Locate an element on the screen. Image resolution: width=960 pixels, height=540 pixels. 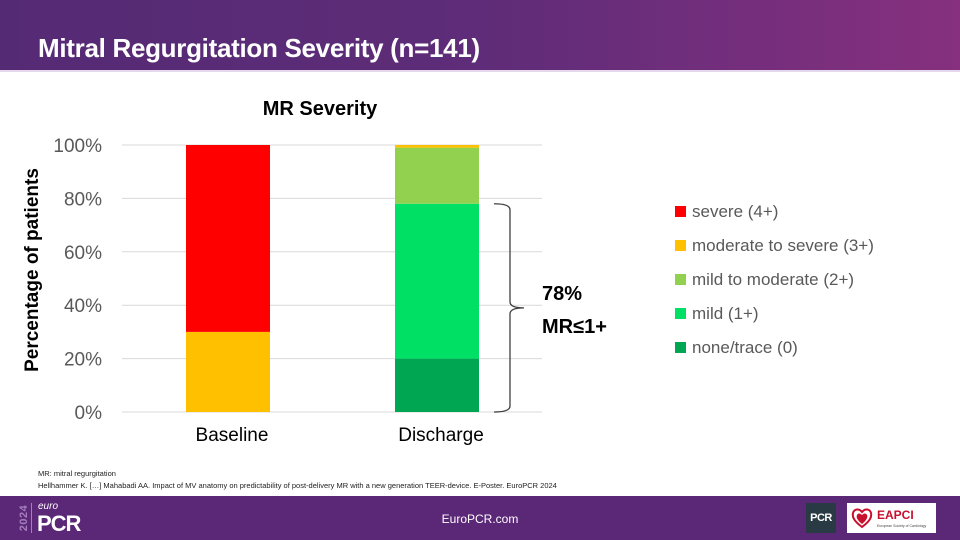
annotation-percentage: 78% is located at coordinates (562, 294).